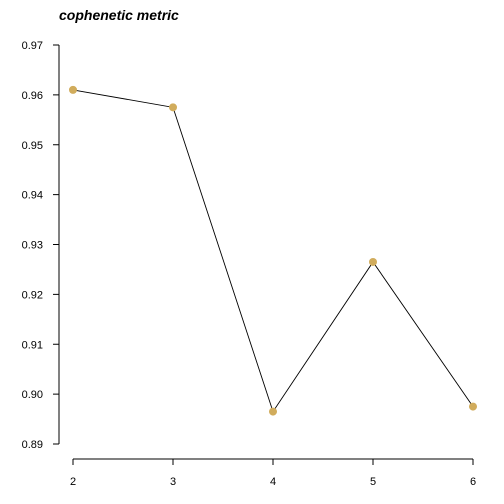  I want to click on x-tick-label: 2, so click(73, 482).